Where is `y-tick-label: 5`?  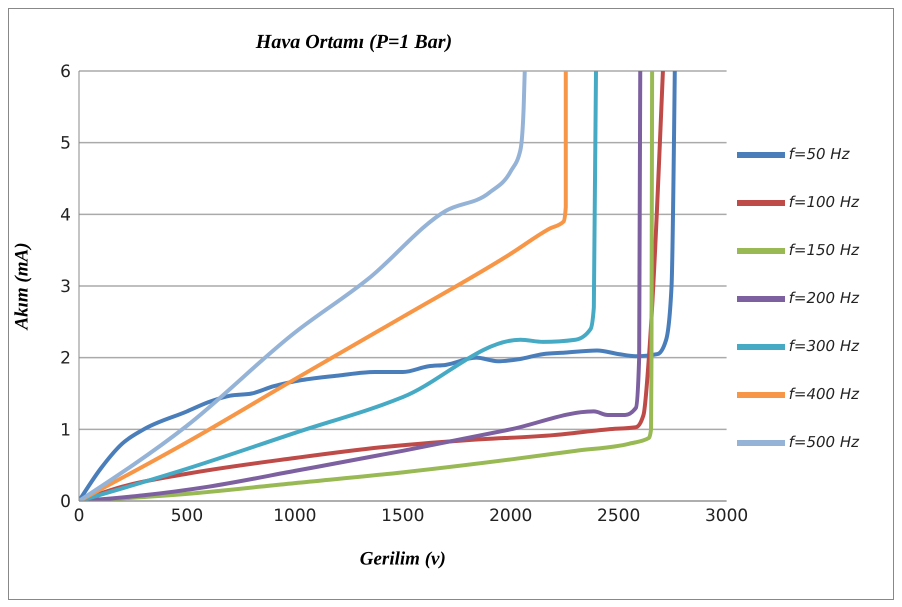 y-tick-label: 5 is located at coordinates (65, 144).